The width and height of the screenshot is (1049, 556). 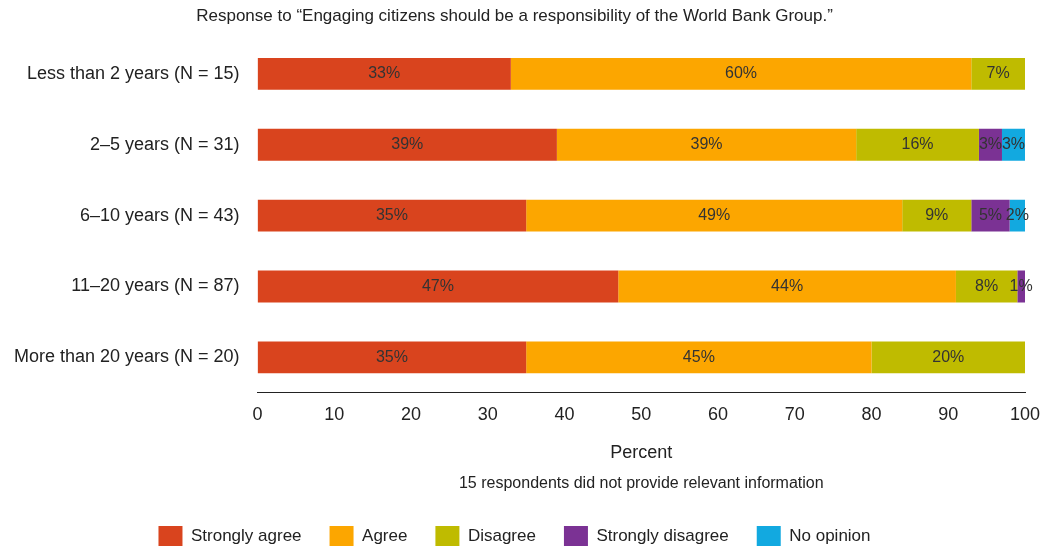 What do you see at coordinates (1025, 413) in the screenshot?
I see `x-tick-label: 100` at bounding box center [1025, 413].